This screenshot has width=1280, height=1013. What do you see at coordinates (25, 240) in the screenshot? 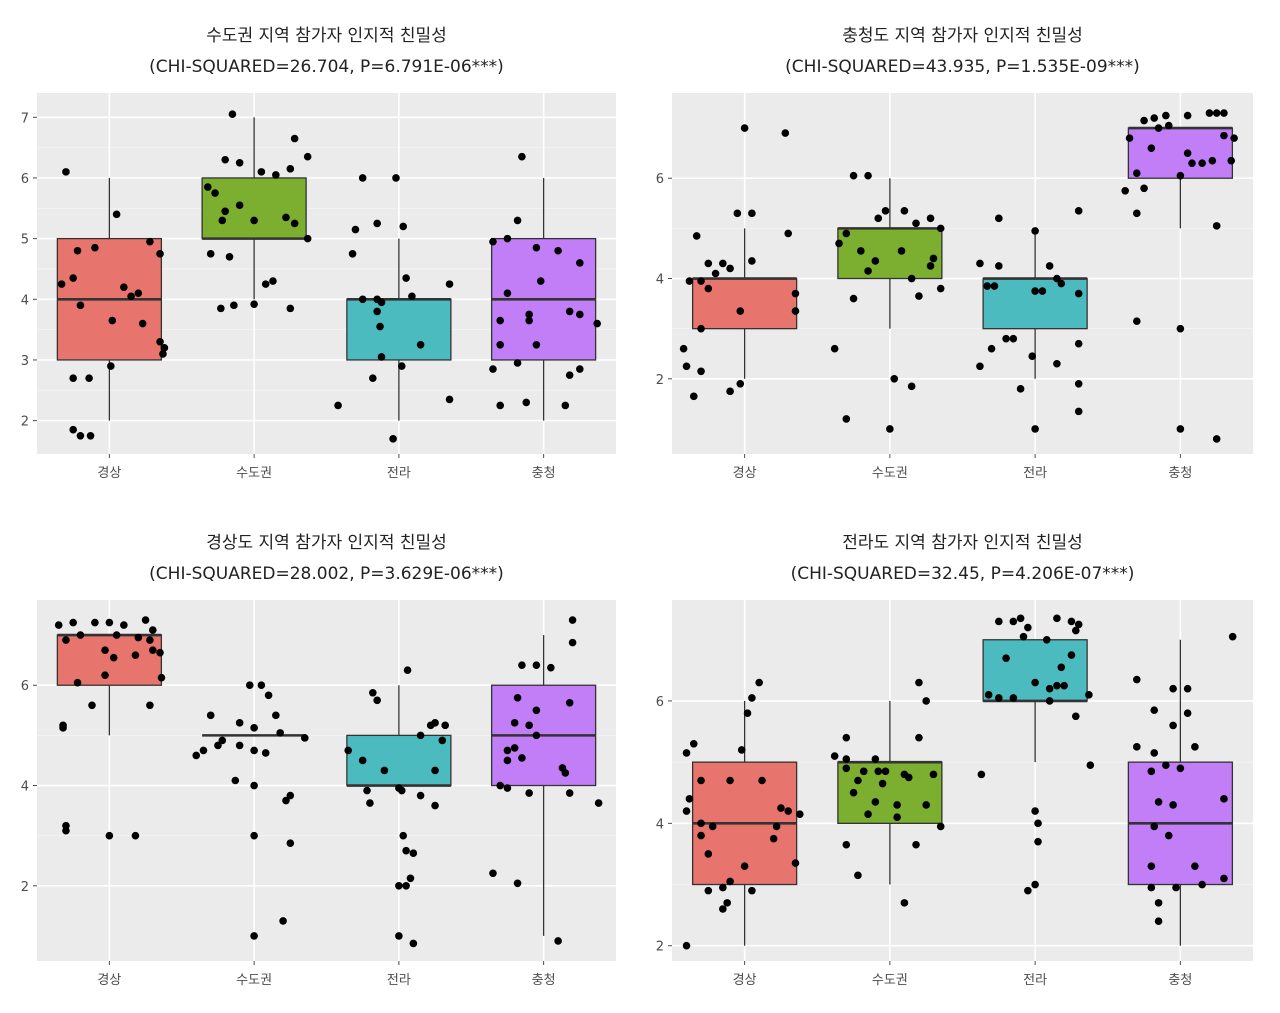
I see `y-tick-label: 5` at bounding box center [25, 240].